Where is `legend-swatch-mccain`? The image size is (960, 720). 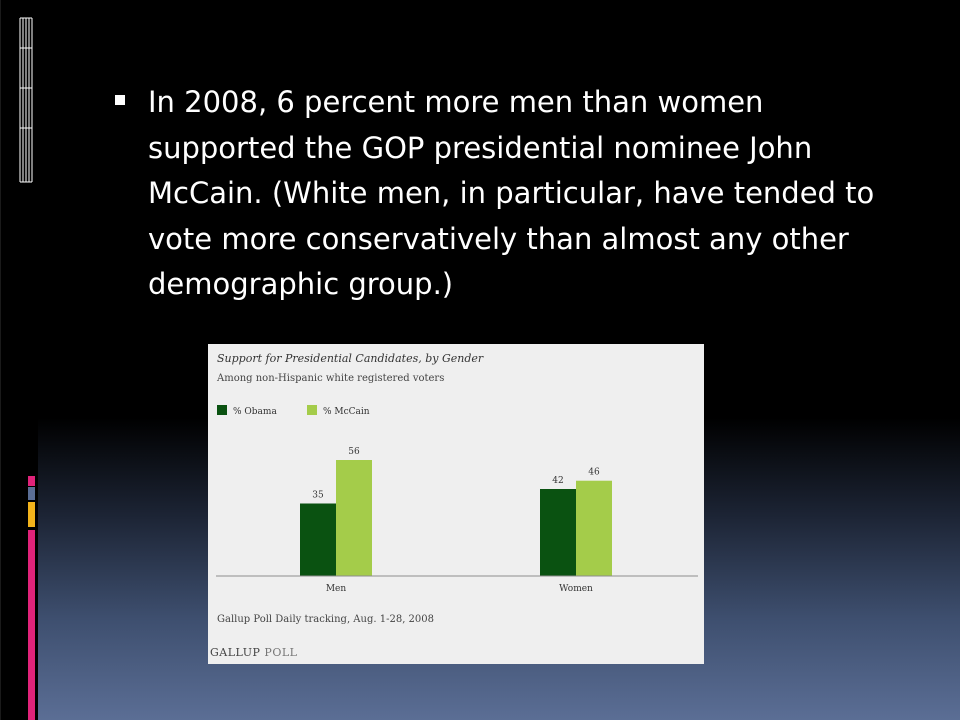 legend-swatch-mccain is located at coordinates (312, 410).